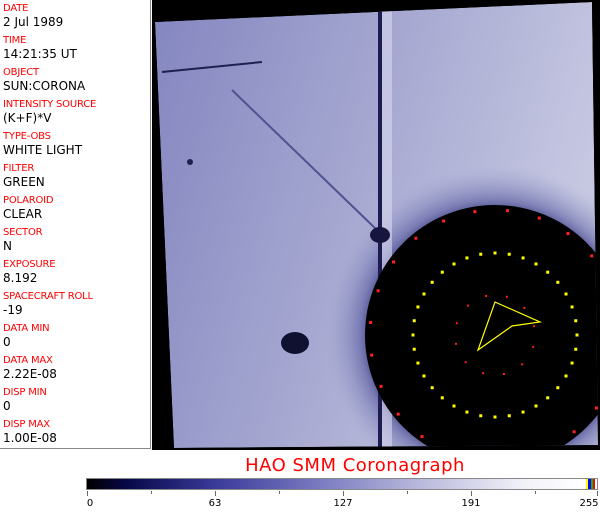 Image resolution: width=600 pixels, height=512 pixels. What do you see at coordinates (24, 182) in the screenshot?
I see `field-value: GREEN` at bounding box center [24, 182].